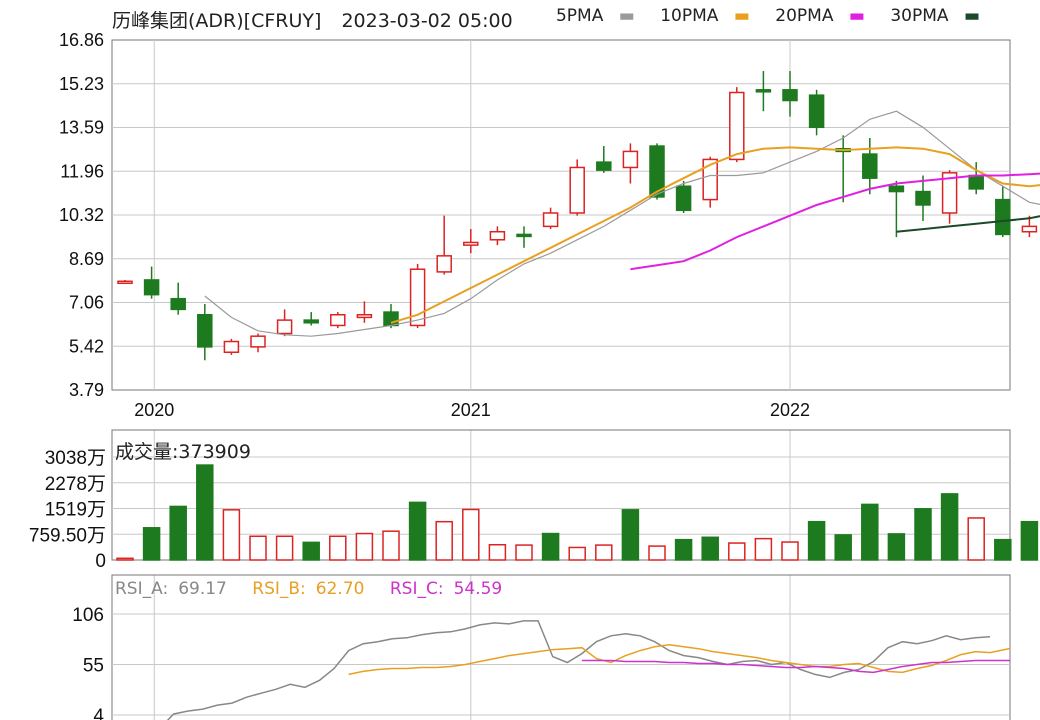 The image size is (1040, 720). I want to click on rsi-tick-label: 106, so click(88, 615).